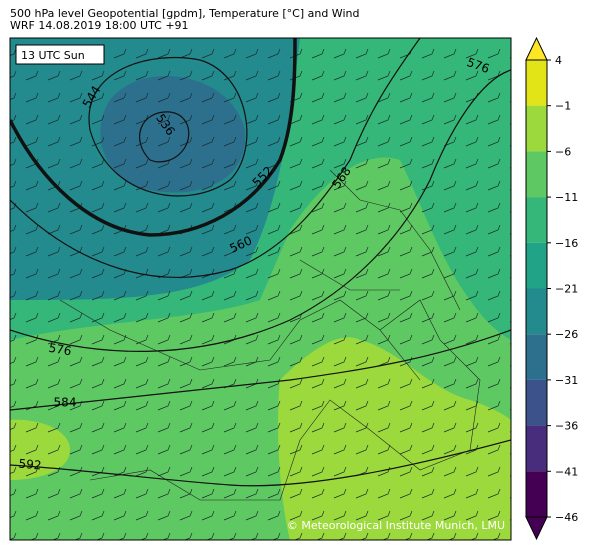 The image size is (599, 552). I want to click on colorbar-tick-label: −6, so click(563, 151).